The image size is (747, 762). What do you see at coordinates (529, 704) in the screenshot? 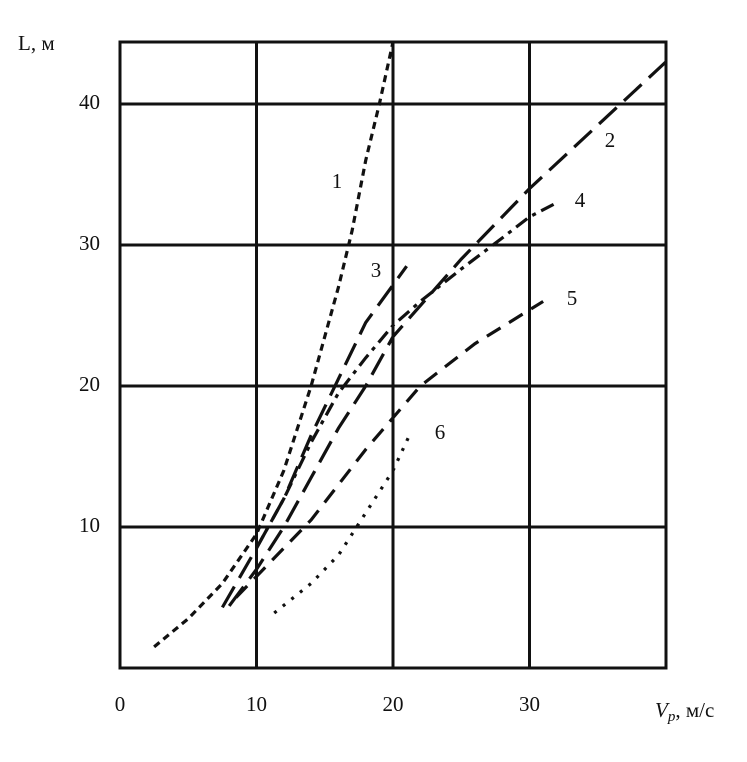
I see `x-tick-label: 30` at bounding box center [529, 704].